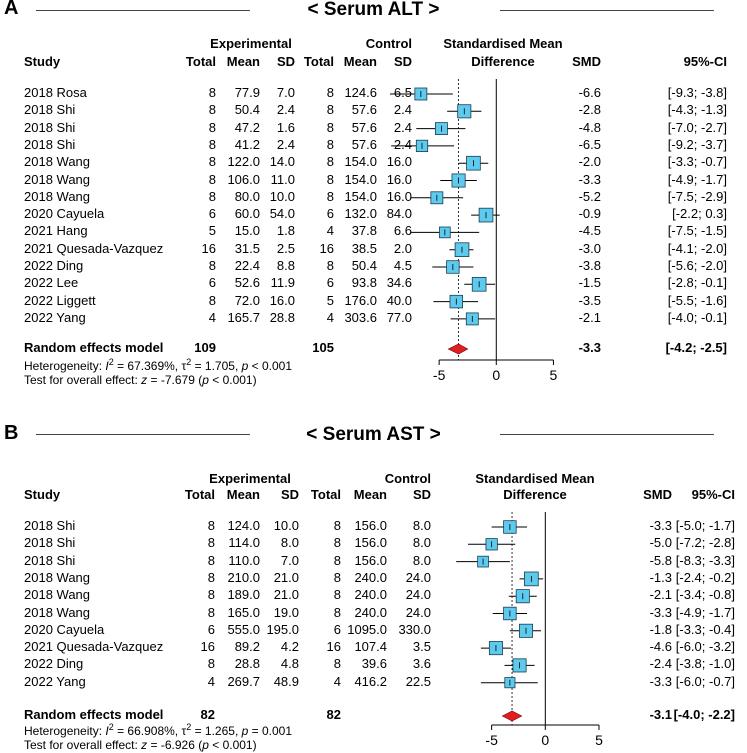 This screenshot has width=747, height=753. I want to click on title-rule-left-a, so click(143, 10).